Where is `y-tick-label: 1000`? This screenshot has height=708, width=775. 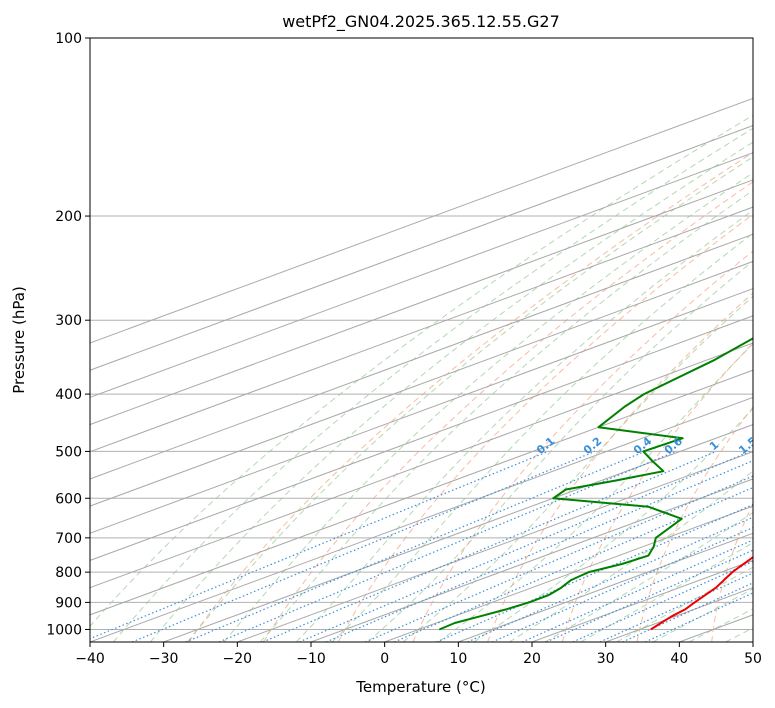
y-tick-label: 1000 is located at coordinates (64, 630).